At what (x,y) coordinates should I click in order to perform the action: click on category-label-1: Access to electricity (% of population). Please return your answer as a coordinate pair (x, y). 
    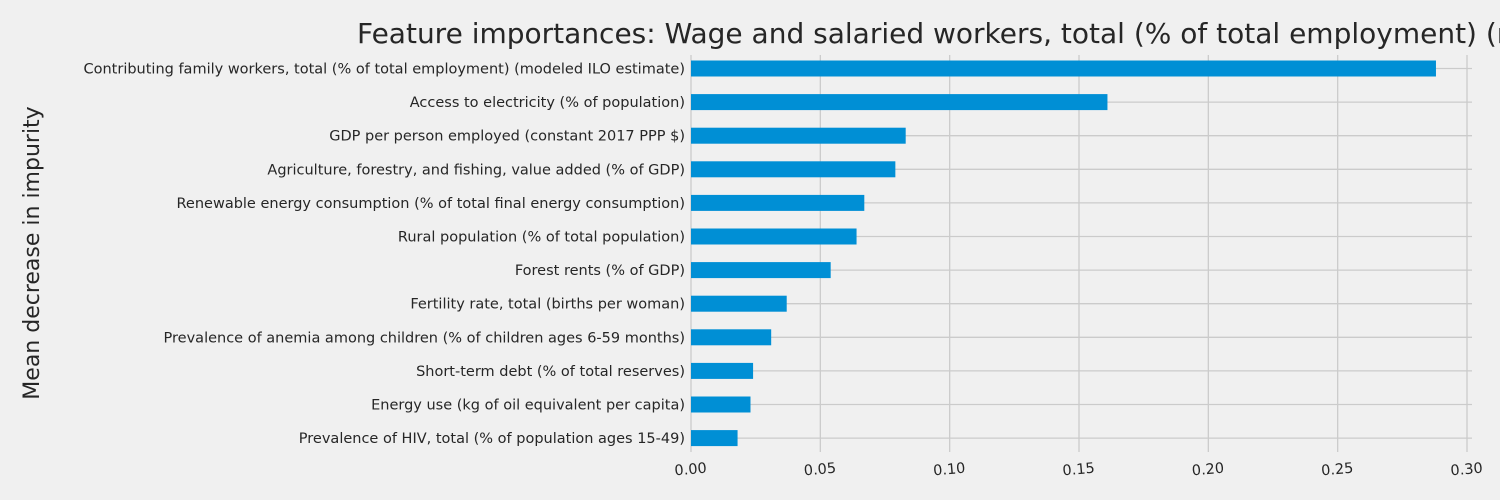
    Looking at the image, I should click on (547, 103).